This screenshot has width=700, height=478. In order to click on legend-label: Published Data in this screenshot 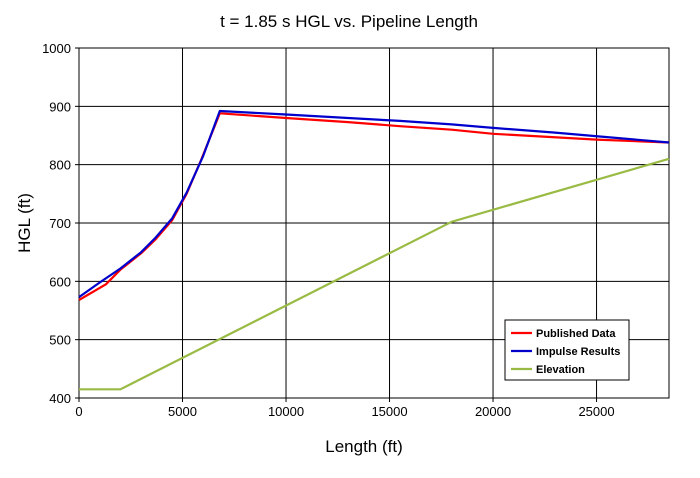, I will do `click(576, 334)`.